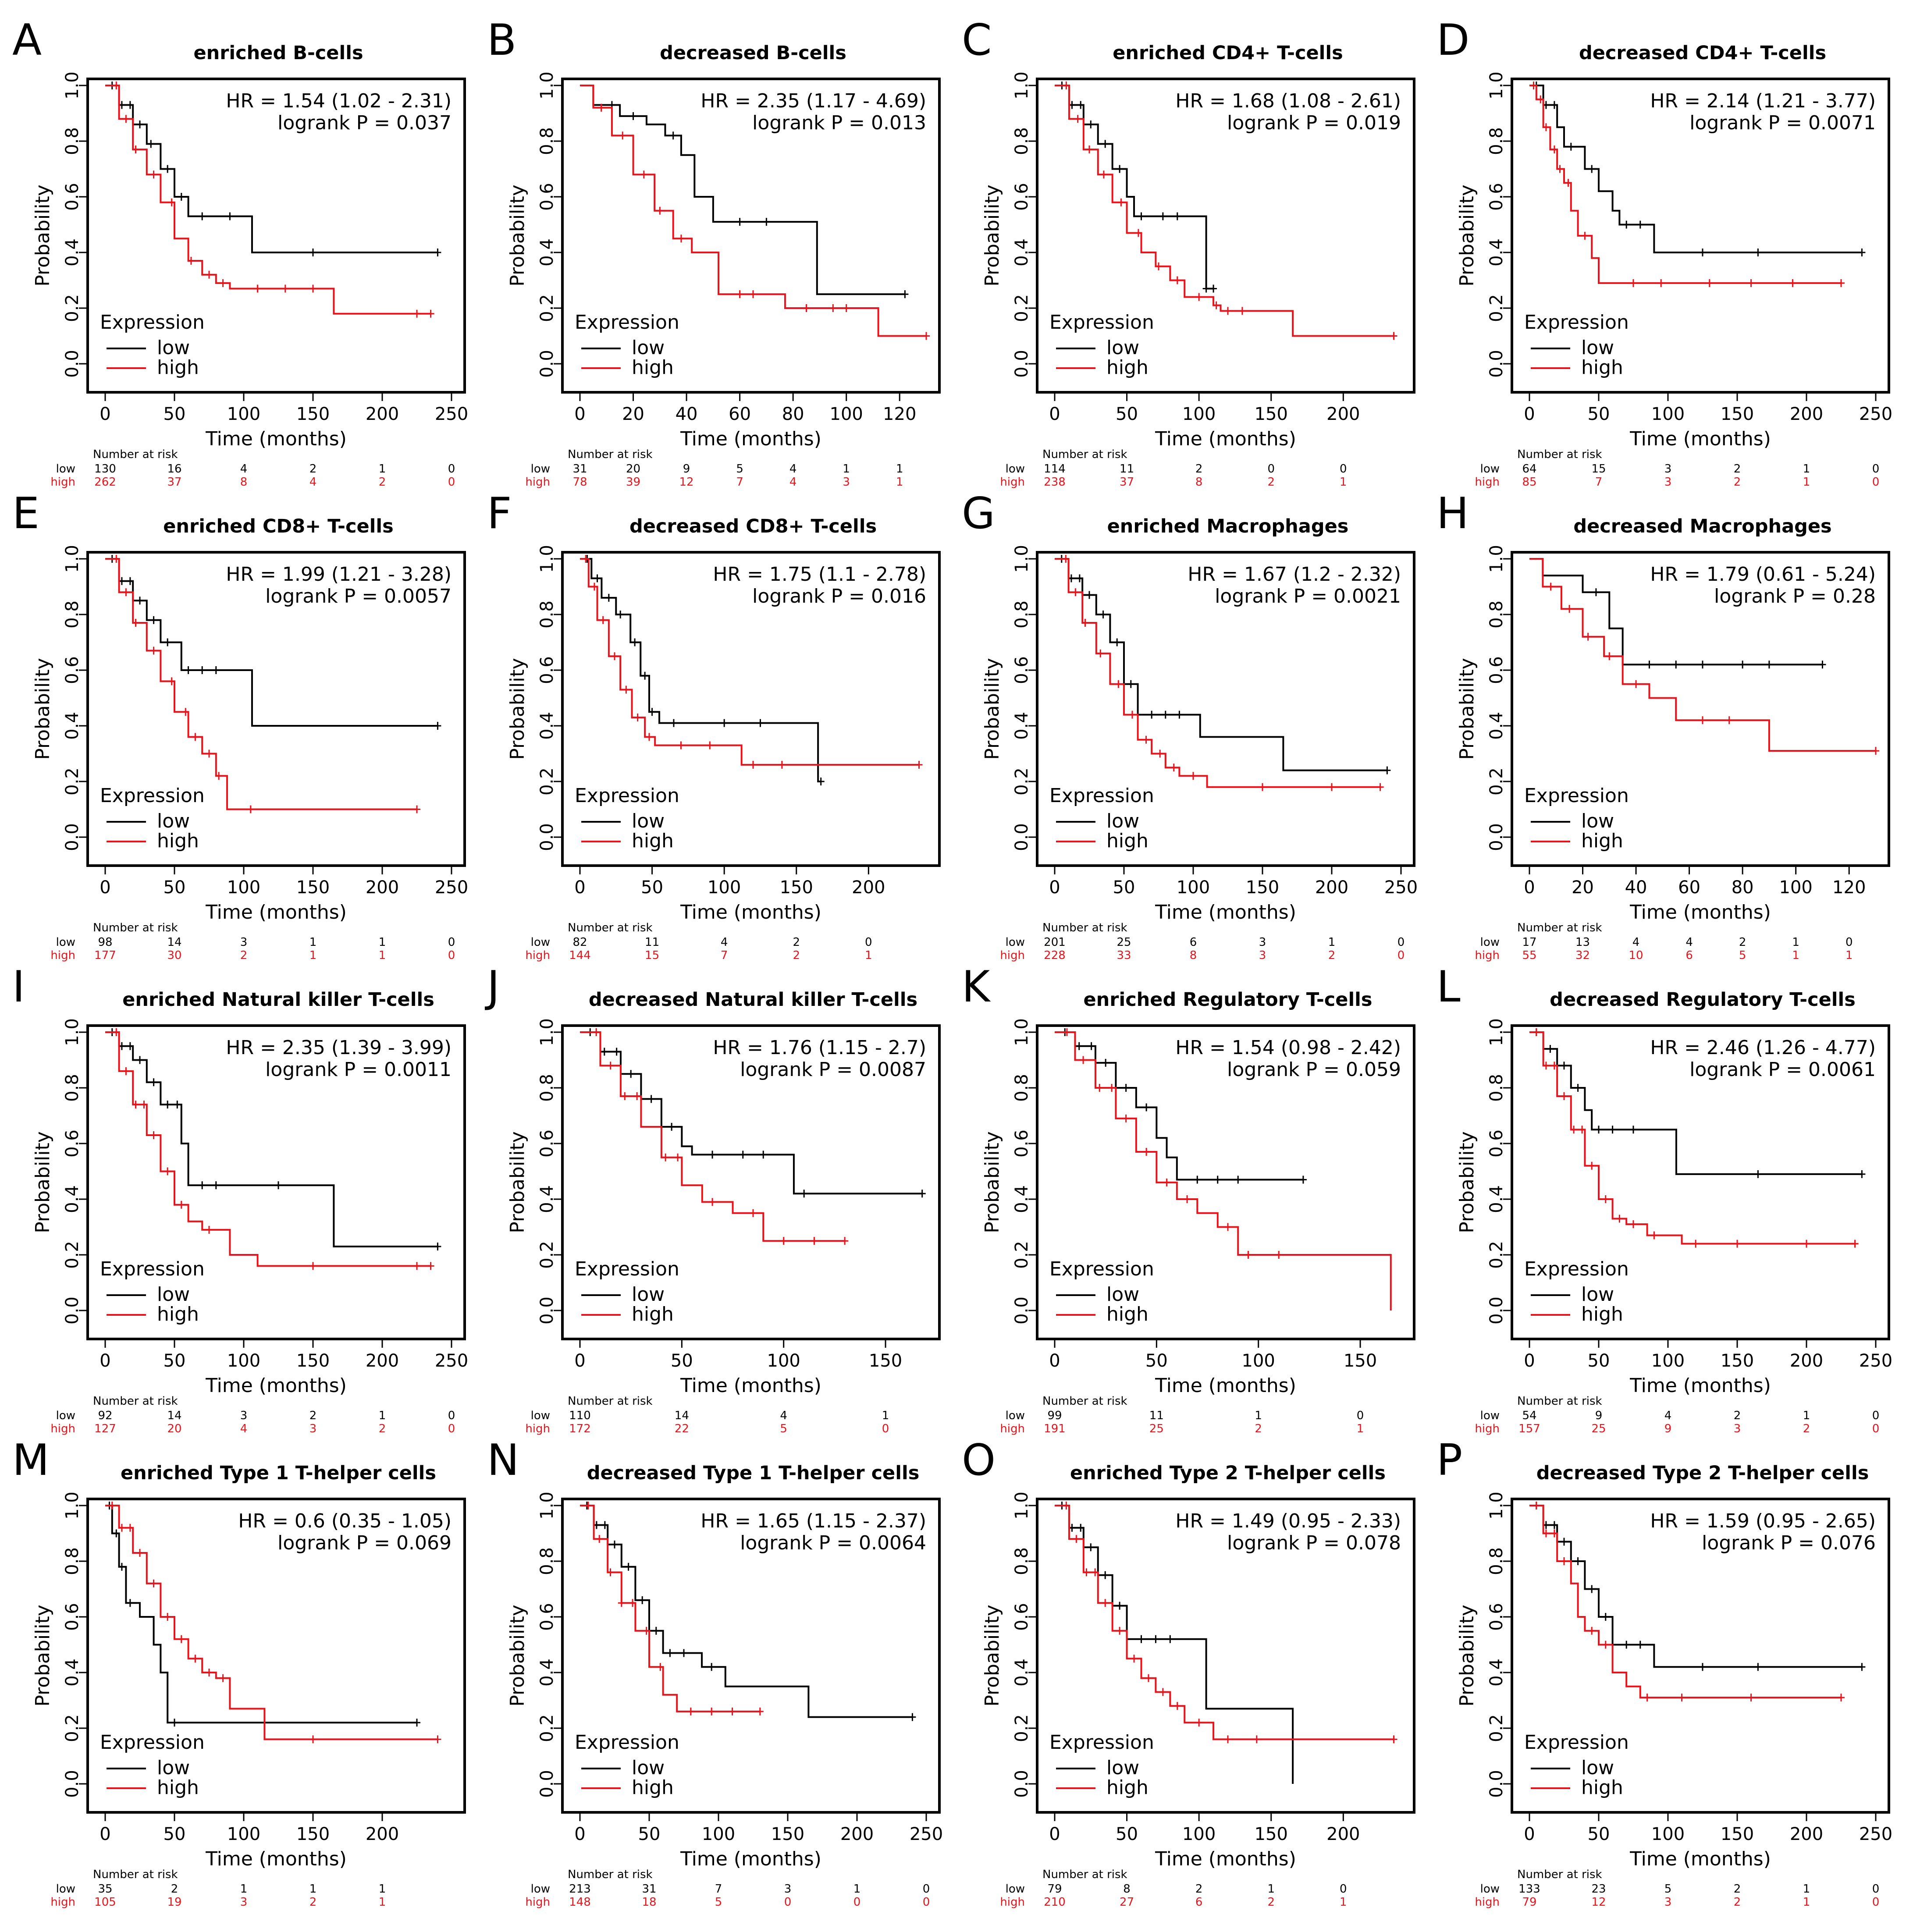  I want to click on risk-high-value: 55, so click(1529, 955).